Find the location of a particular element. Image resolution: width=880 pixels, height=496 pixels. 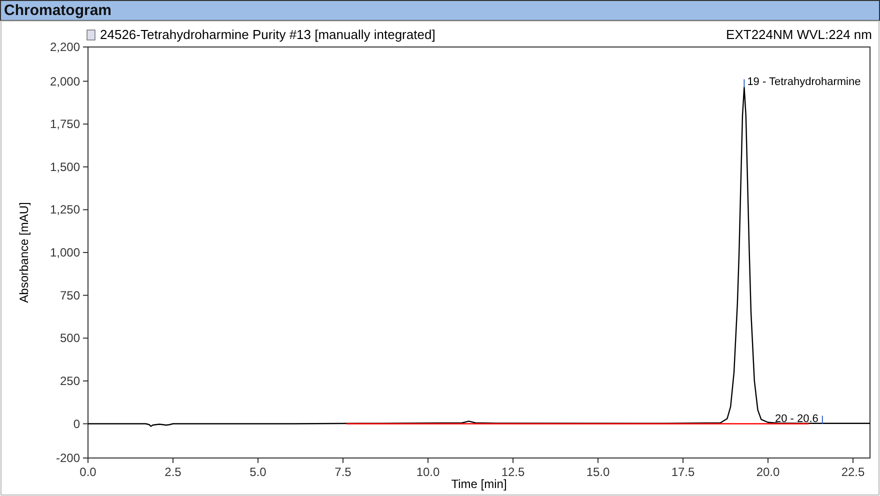

y-tick-label: 250 is located at coordinates (70, 381).